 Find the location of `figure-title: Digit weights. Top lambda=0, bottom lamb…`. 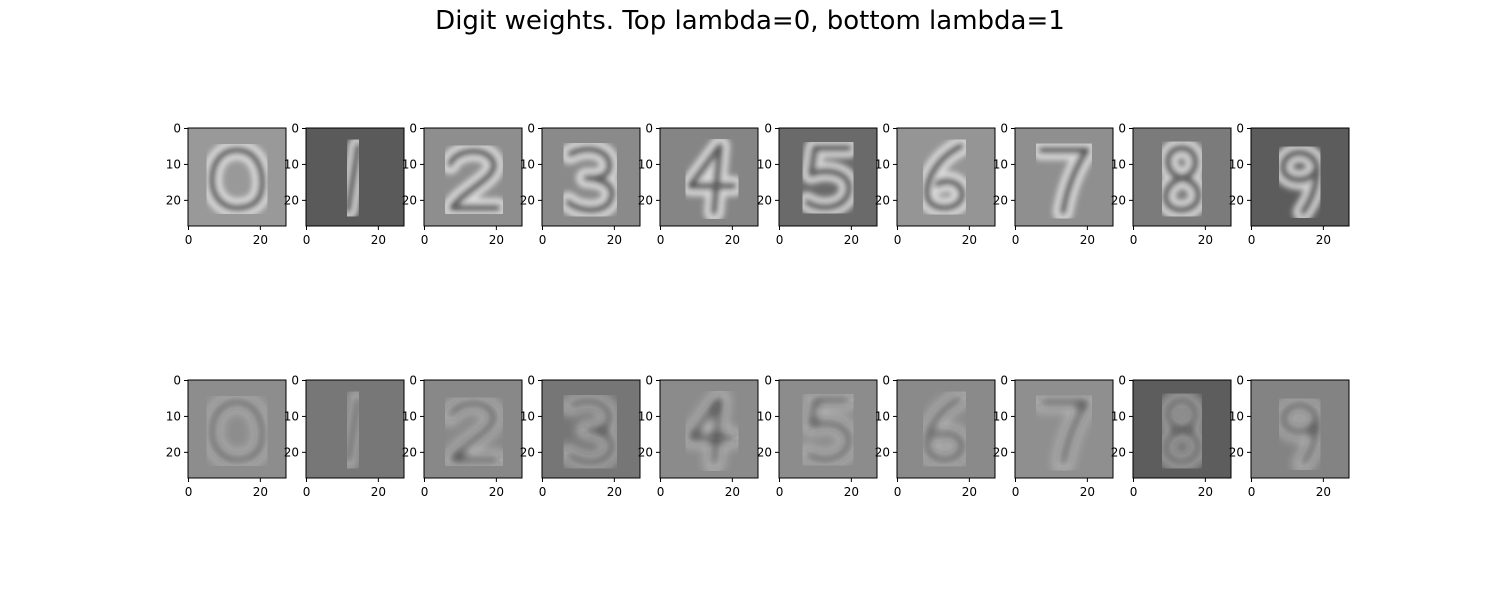

figure-title: Digit weights. Top lambda=0, bottom lamb… is located at coordinates (750, 21).